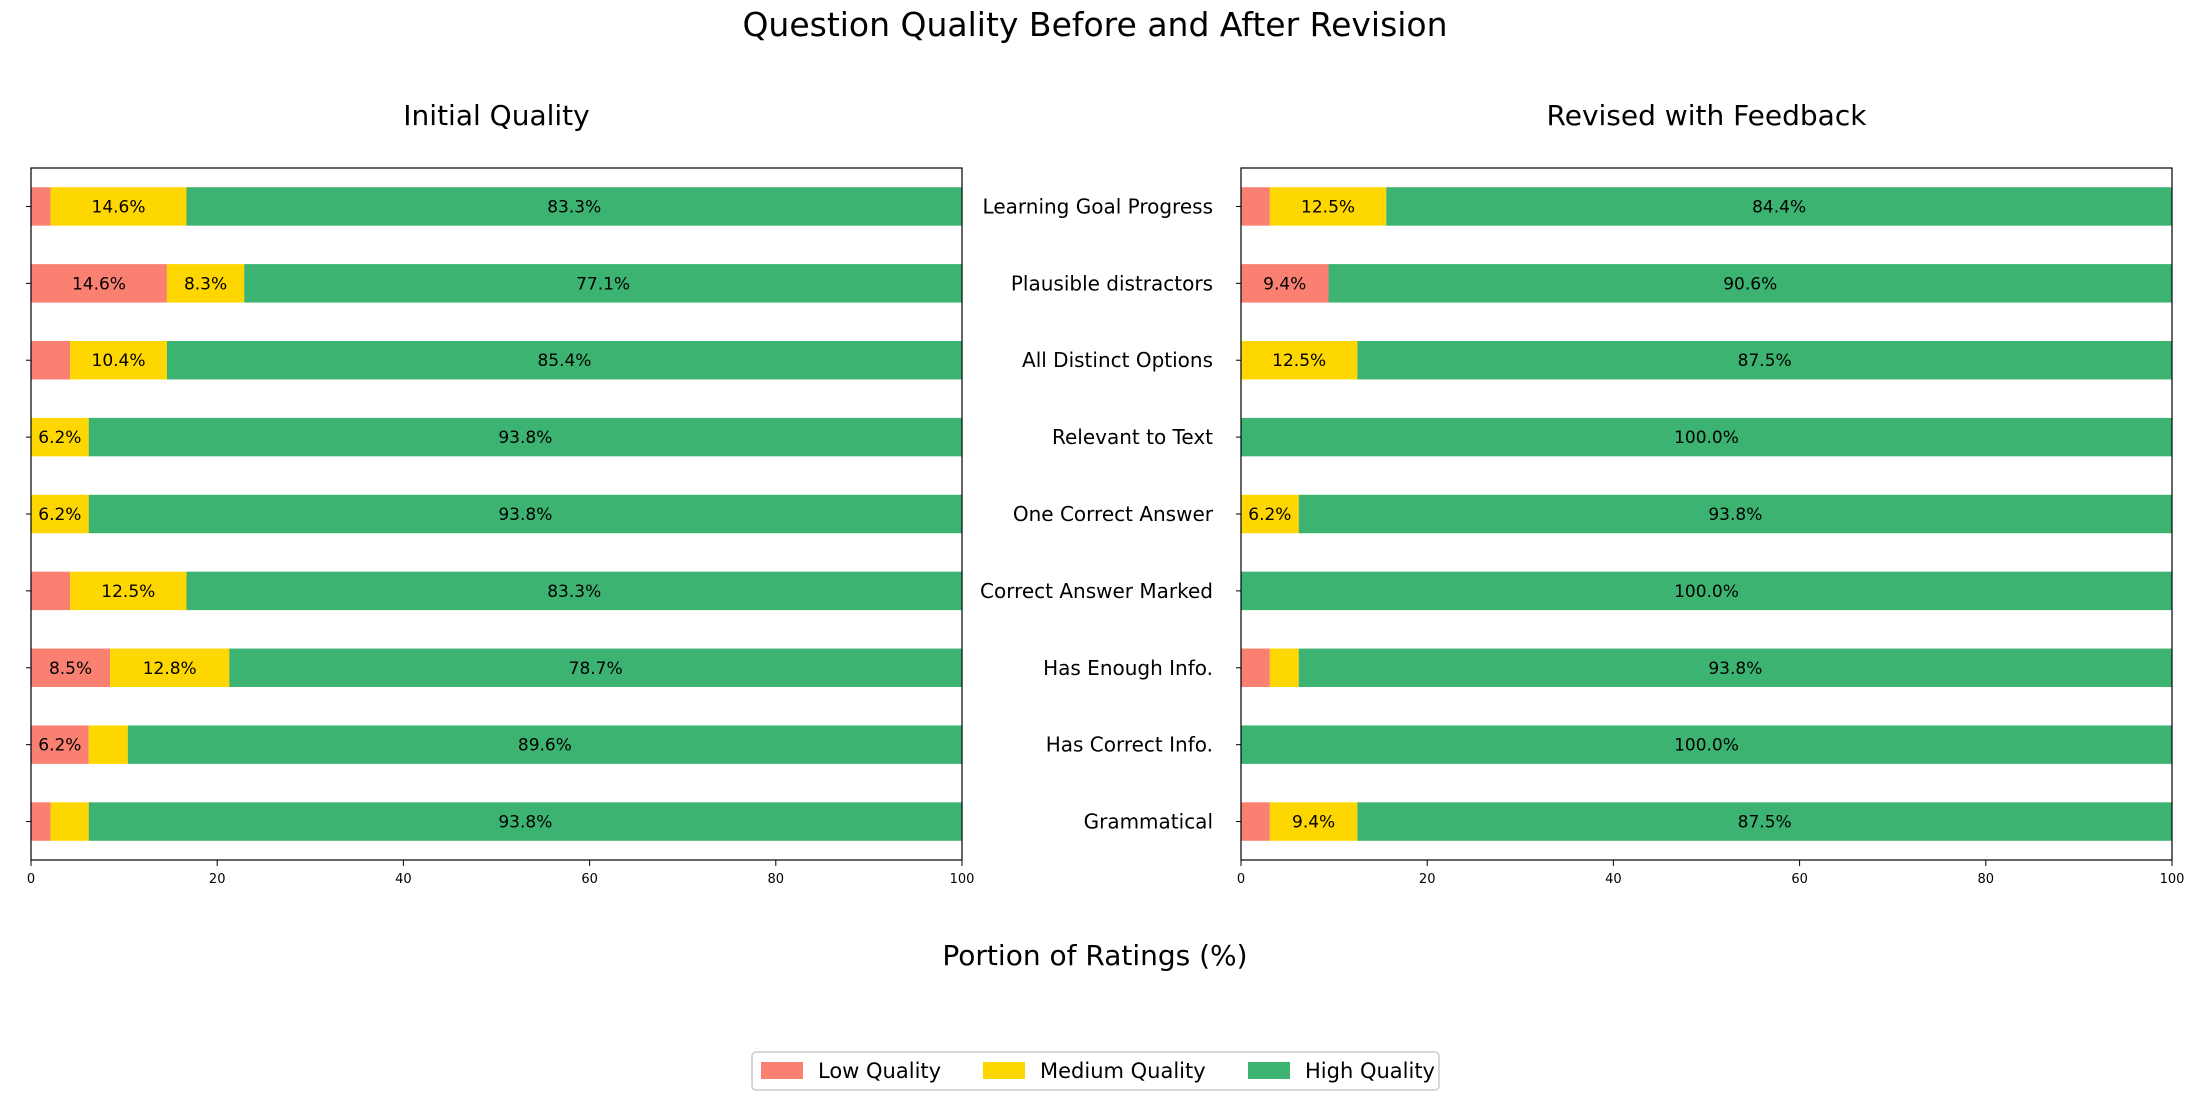 This screenshot has width=2190, height=1101. Describe the element at coordinates (1096, 591) in the screenshot. I see `y-tick-label: Correct Answer Marked` at that location.